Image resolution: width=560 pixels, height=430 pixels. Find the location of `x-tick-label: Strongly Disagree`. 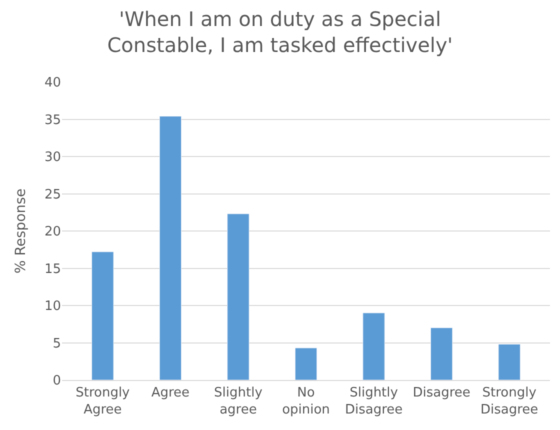

x-tick-label: Strongly Disagree is located at coordinates (509, 402).